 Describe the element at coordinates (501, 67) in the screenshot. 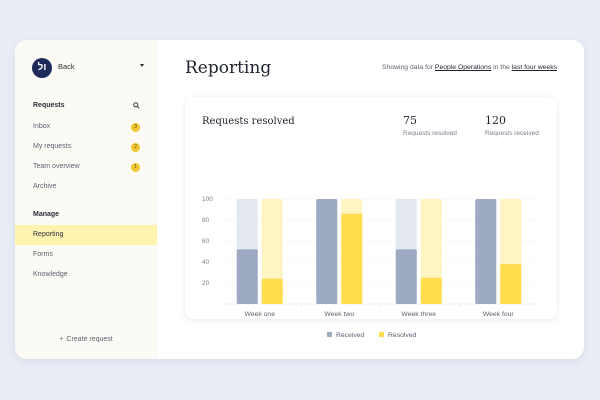

I see `filter-mid: in the` at that location.